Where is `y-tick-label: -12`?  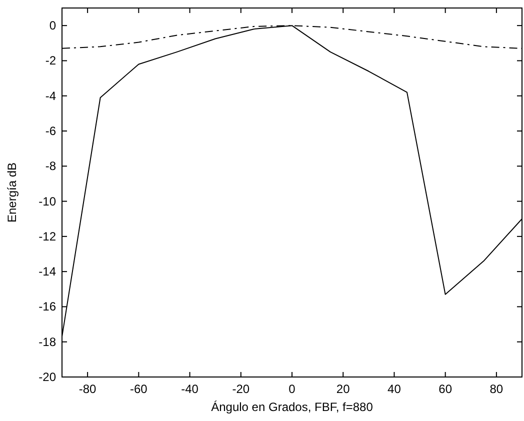 y-tick-label: -12 is located at coordinates (47, 236).